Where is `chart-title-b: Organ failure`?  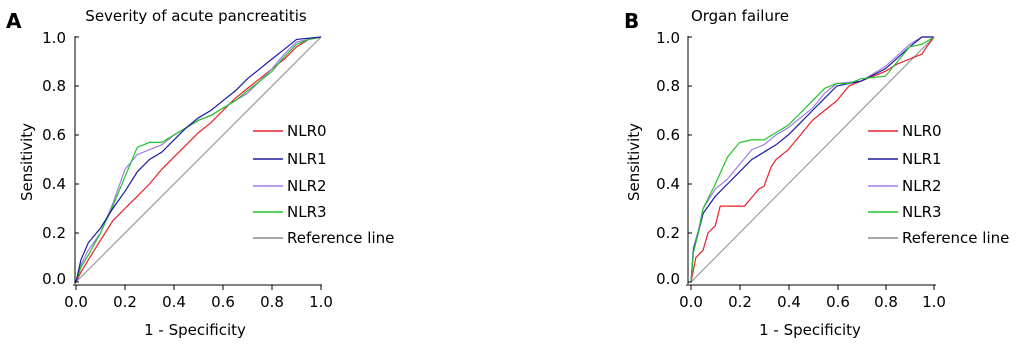 chart-title-b: Organ failure is located at coordinates (740, 16).